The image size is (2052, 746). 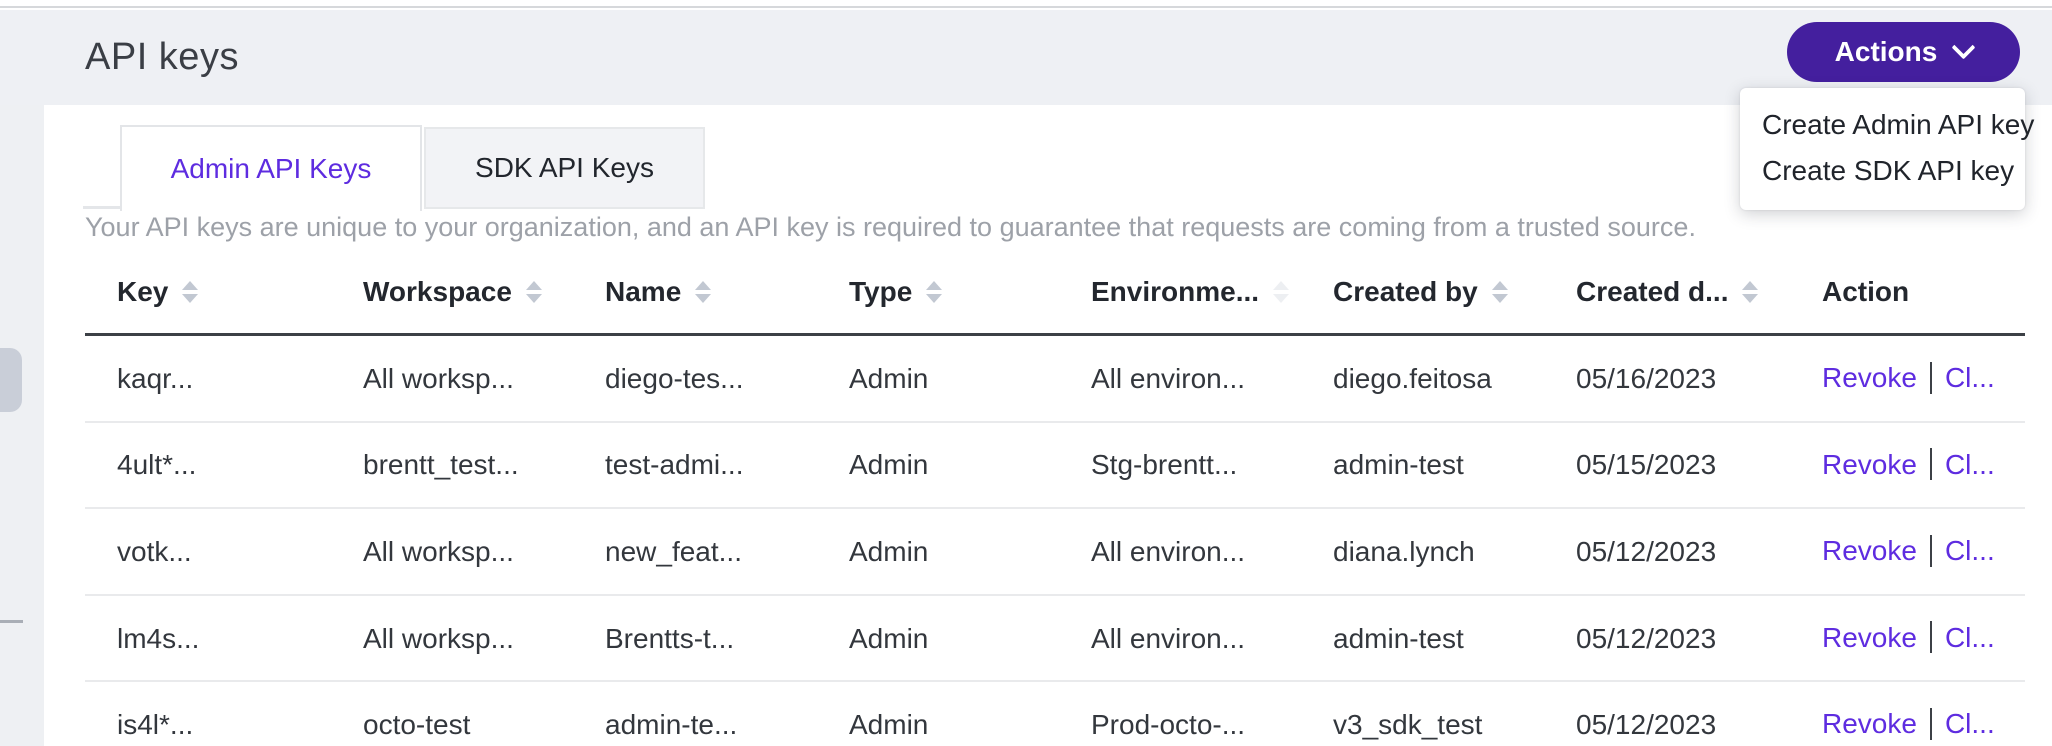 What do you see at coordinates (143, 291) in the screenshot?
I see `column-label: Key` at bounding box center [143, 291].